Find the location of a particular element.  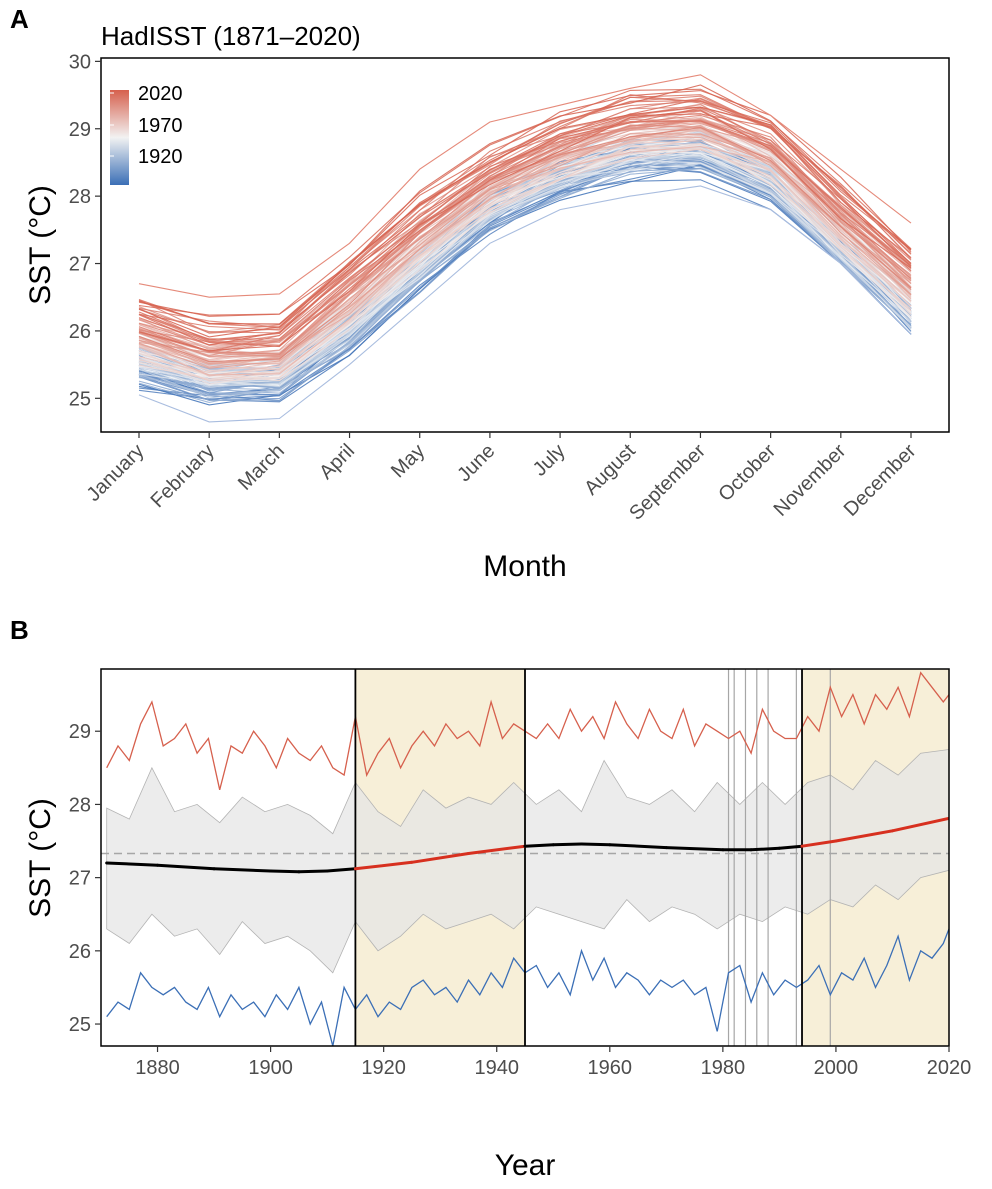

y-tick-label: 30 is located at coordinates (80, 62).